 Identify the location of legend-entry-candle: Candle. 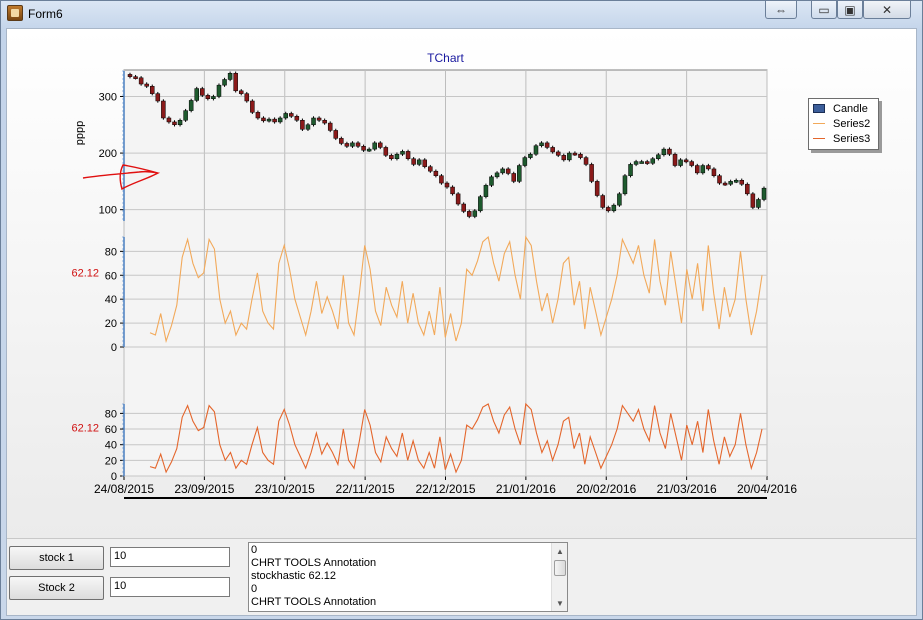
(845, 108).